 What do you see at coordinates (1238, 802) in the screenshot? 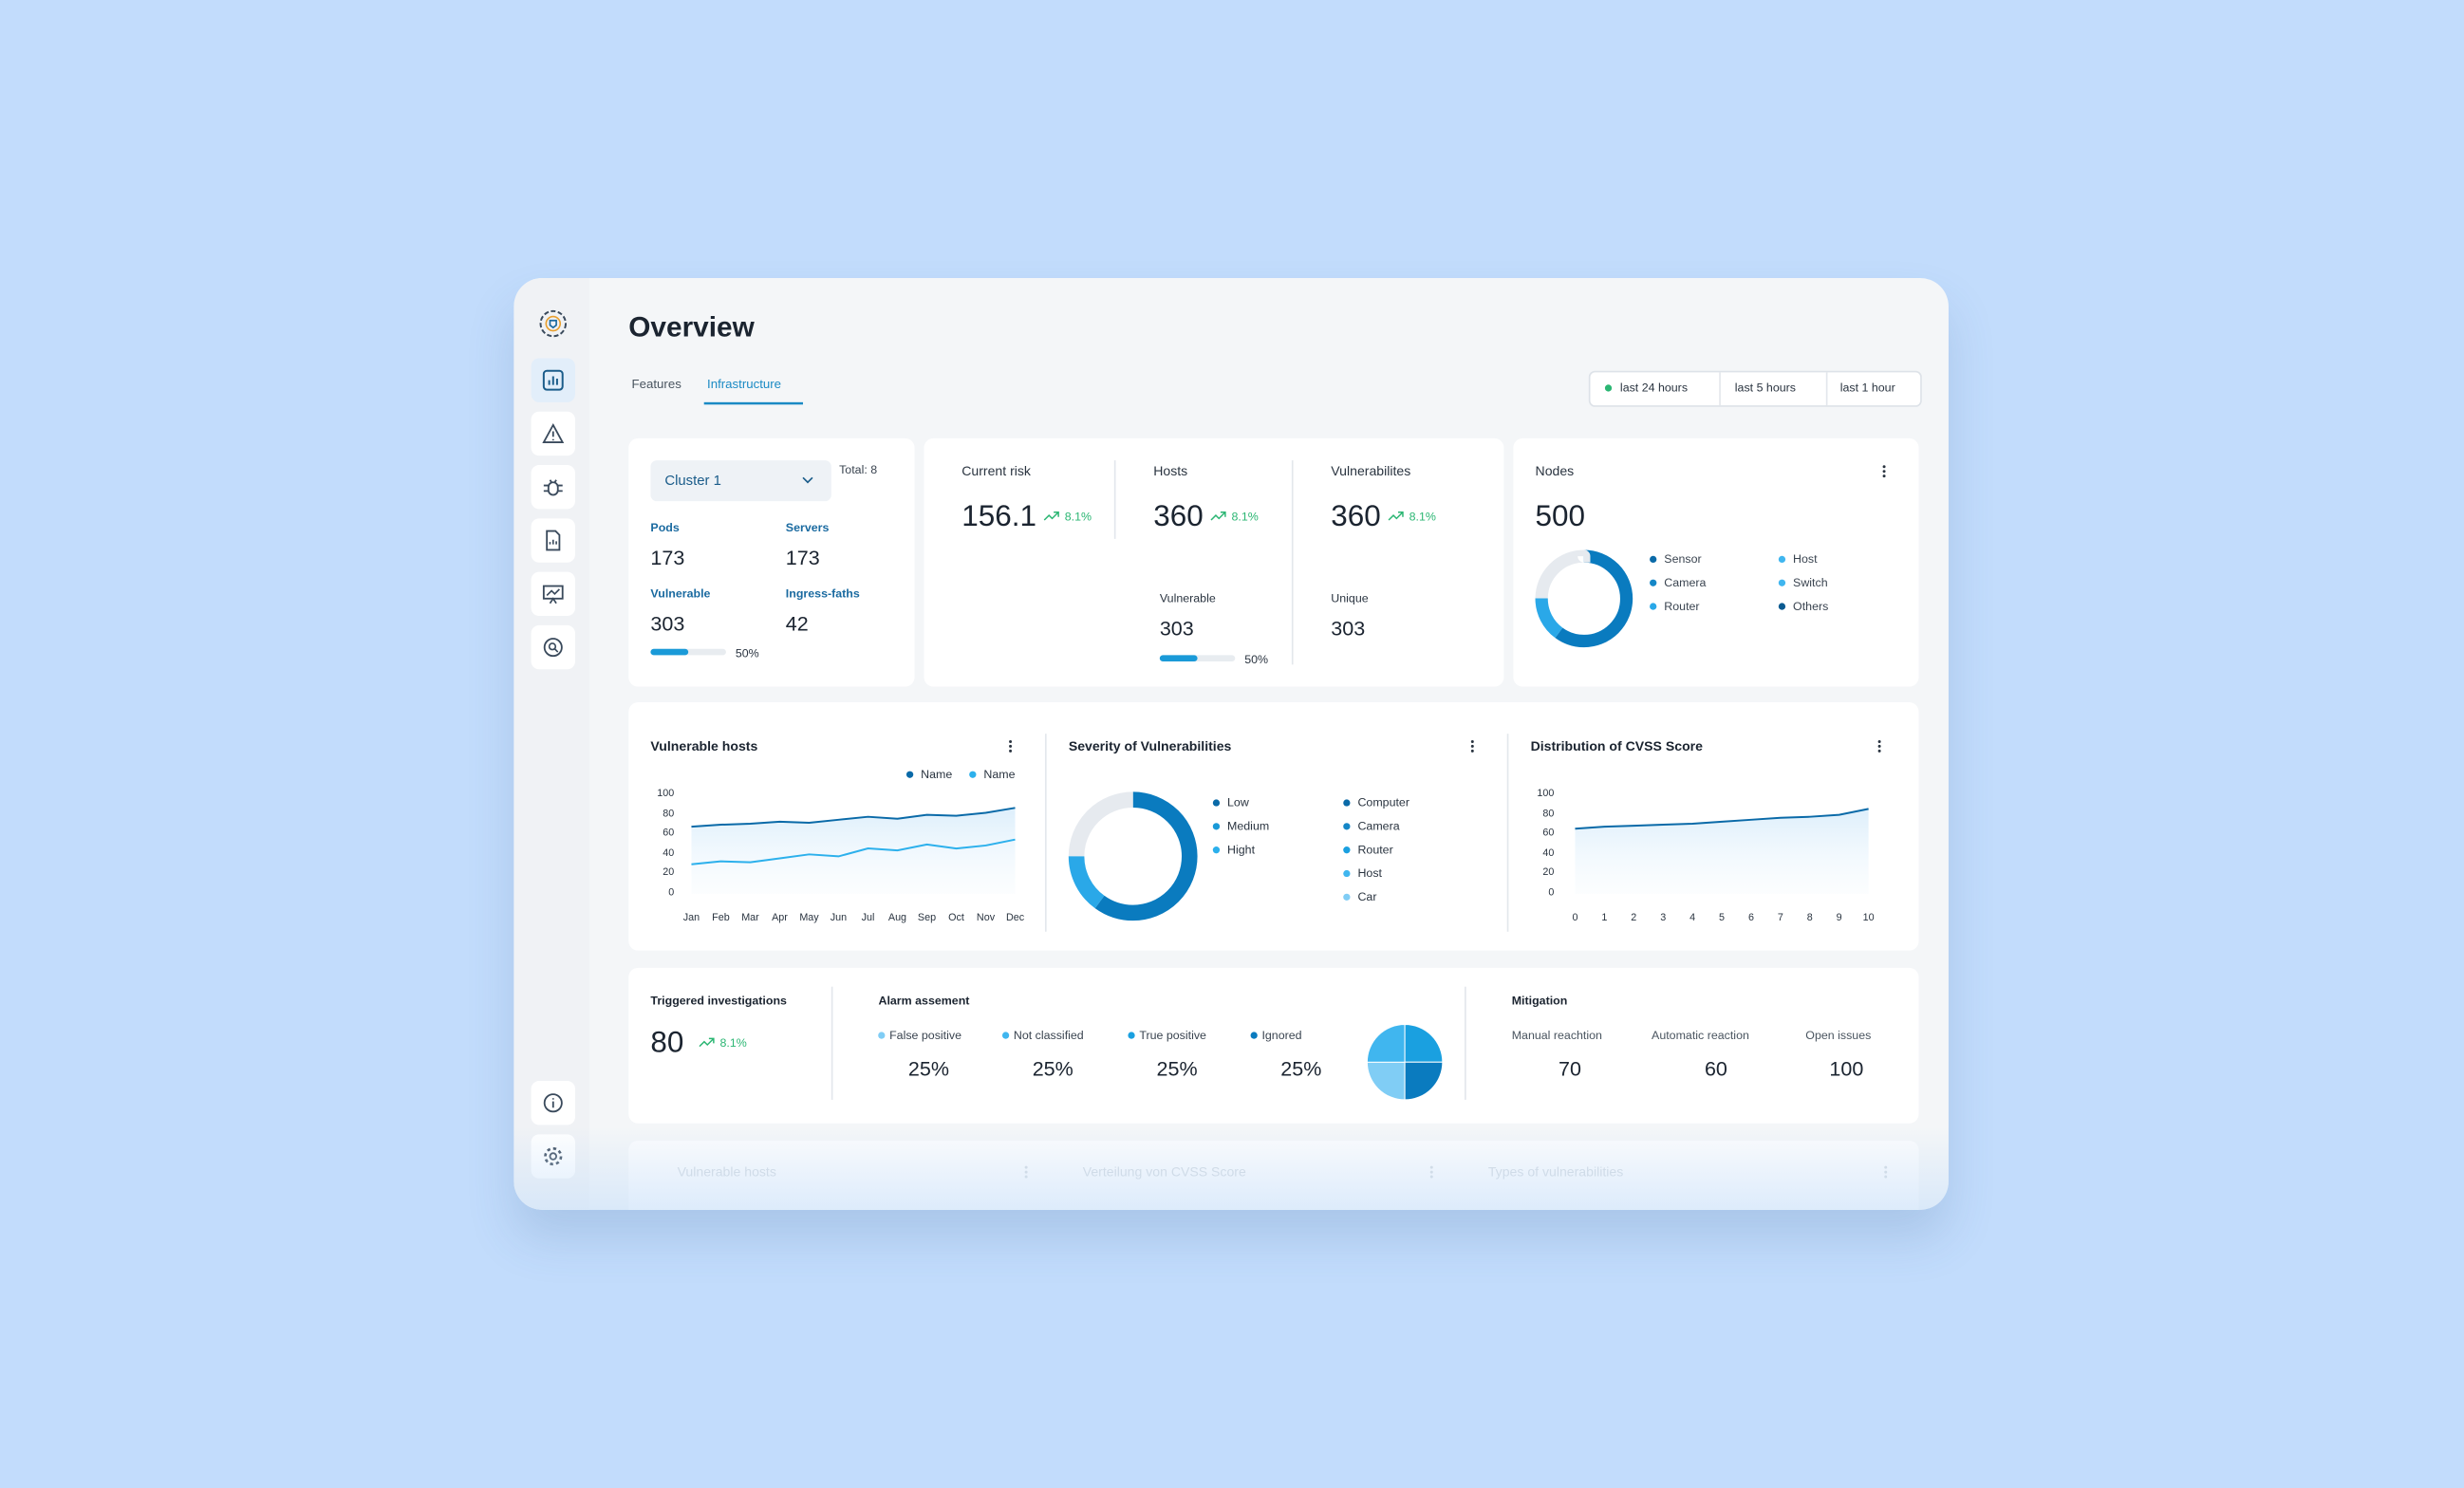
I see `legend-label: Low` at bounding box center [1238, 802].